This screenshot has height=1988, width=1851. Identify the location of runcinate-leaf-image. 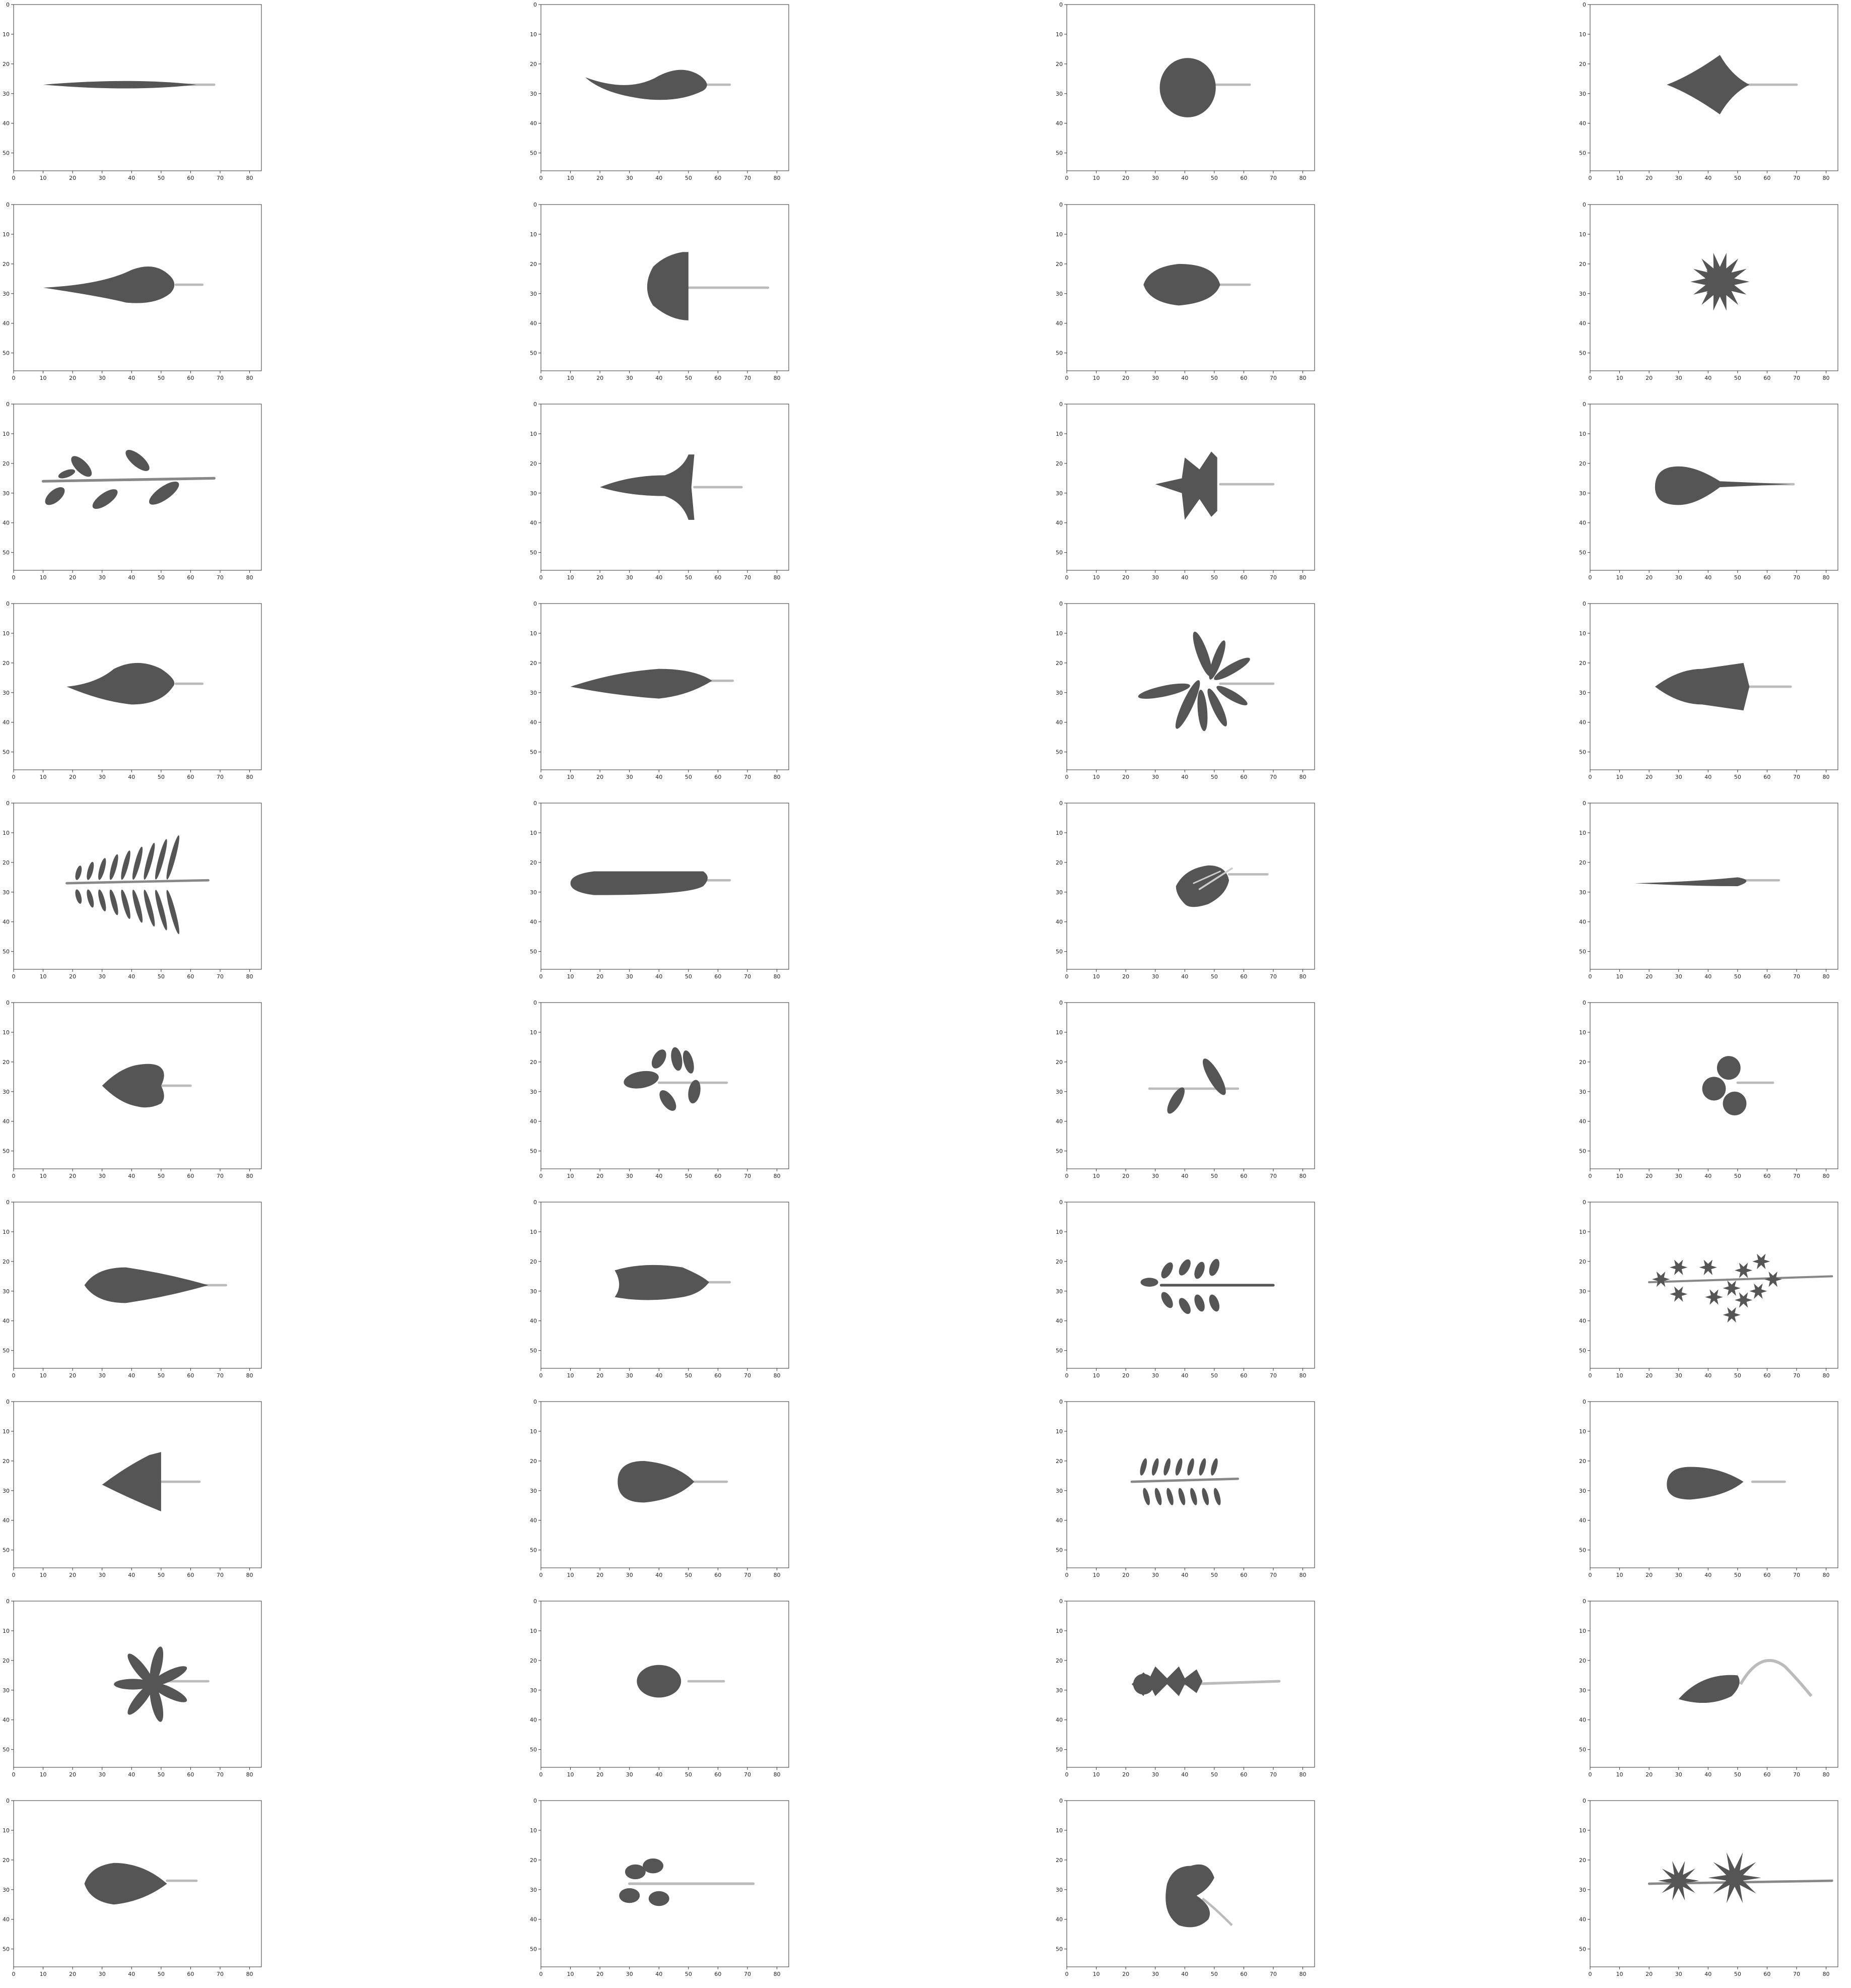
(1206, 1681).